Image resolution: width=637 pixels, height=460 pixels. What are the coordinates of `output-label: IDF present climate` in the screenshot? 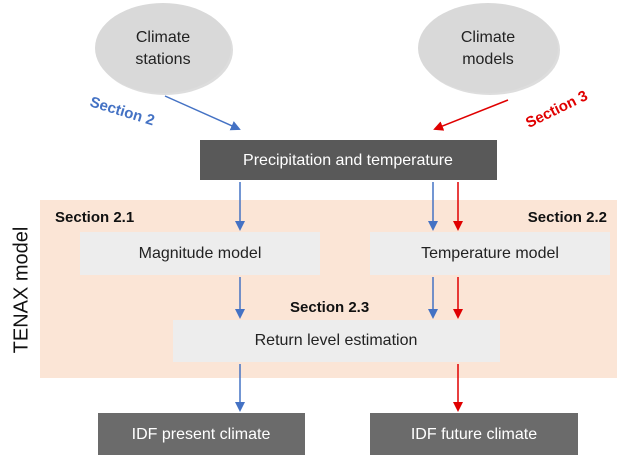 It's located at (201, 434).